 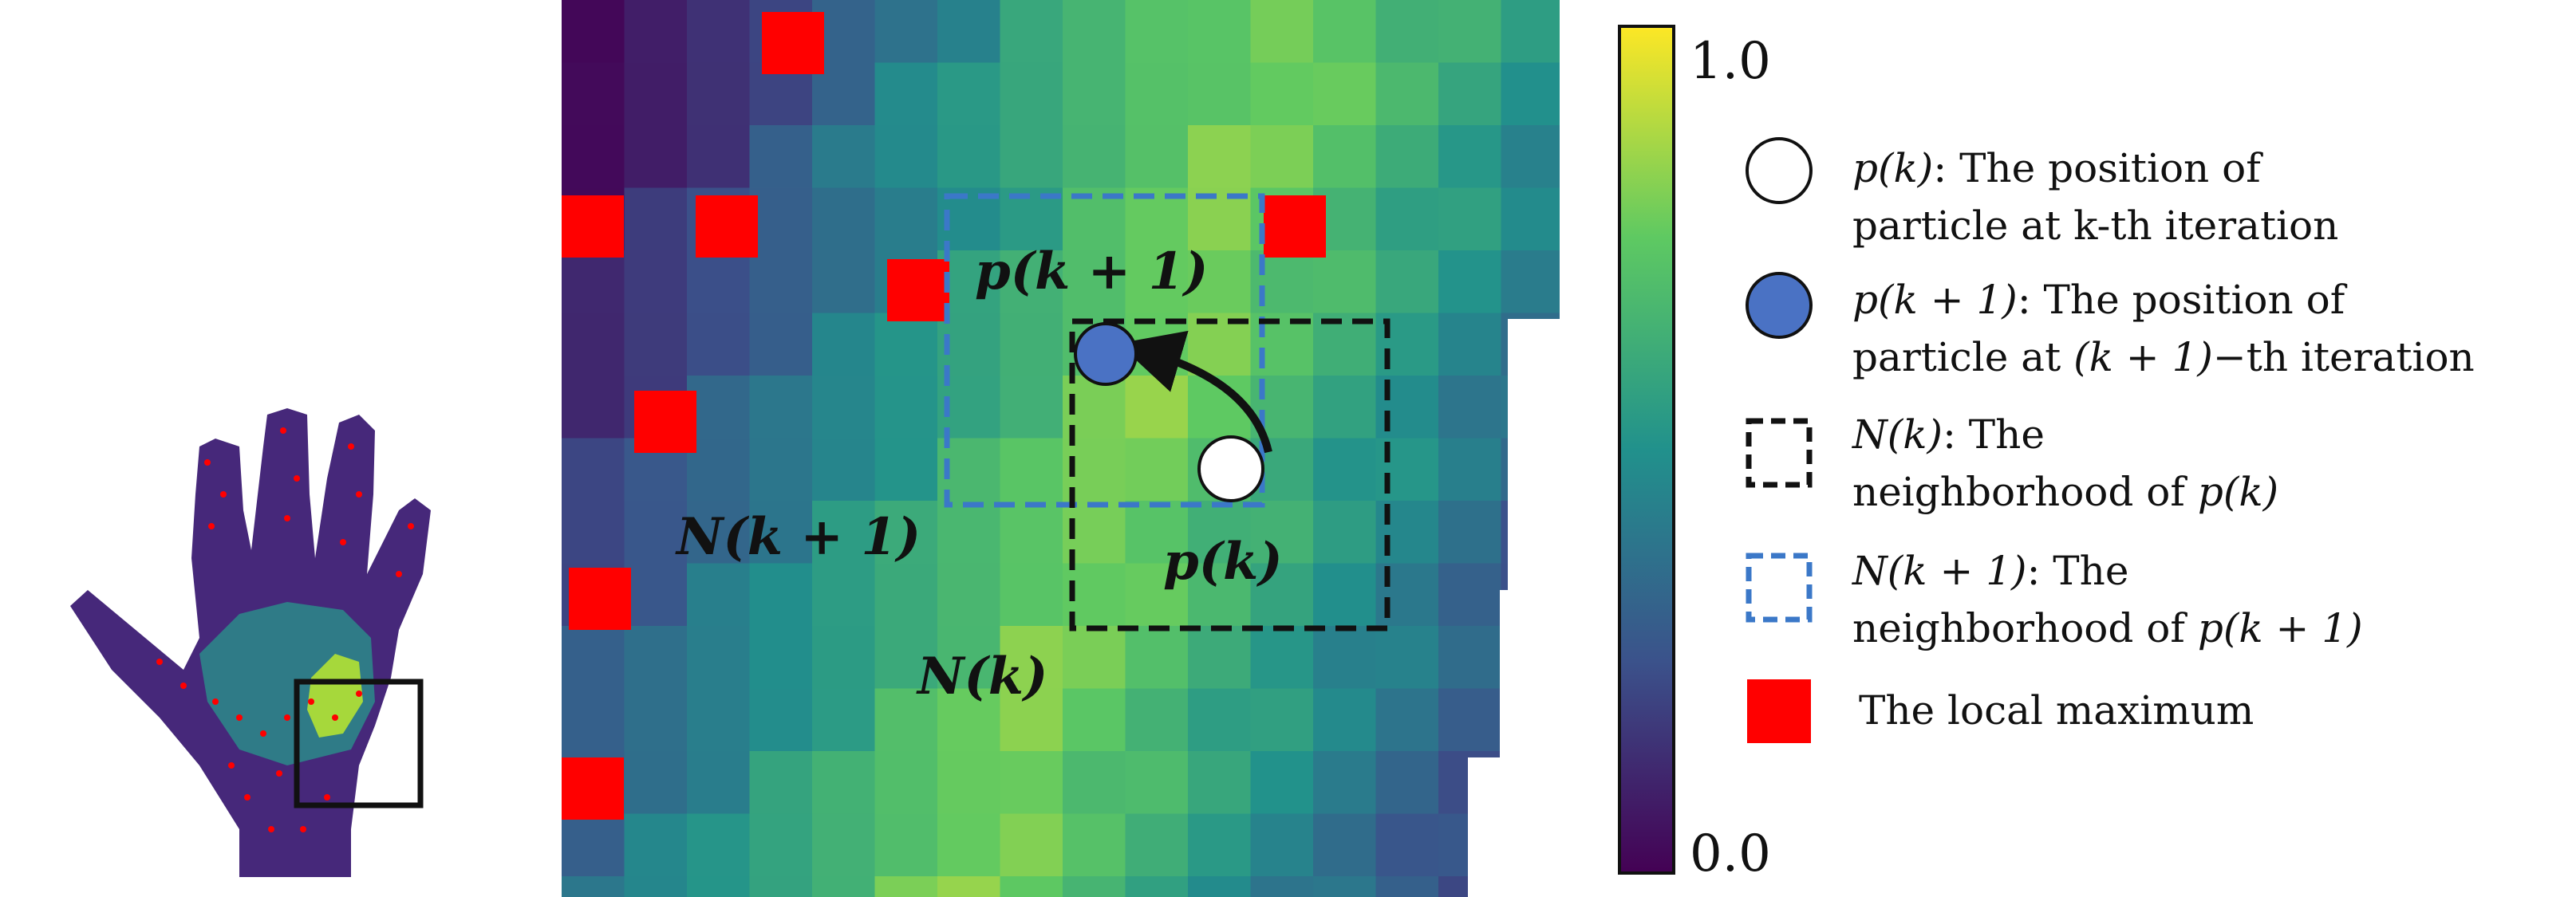 I want to click on colorbar-gradient, so click(x=1647, y=450).